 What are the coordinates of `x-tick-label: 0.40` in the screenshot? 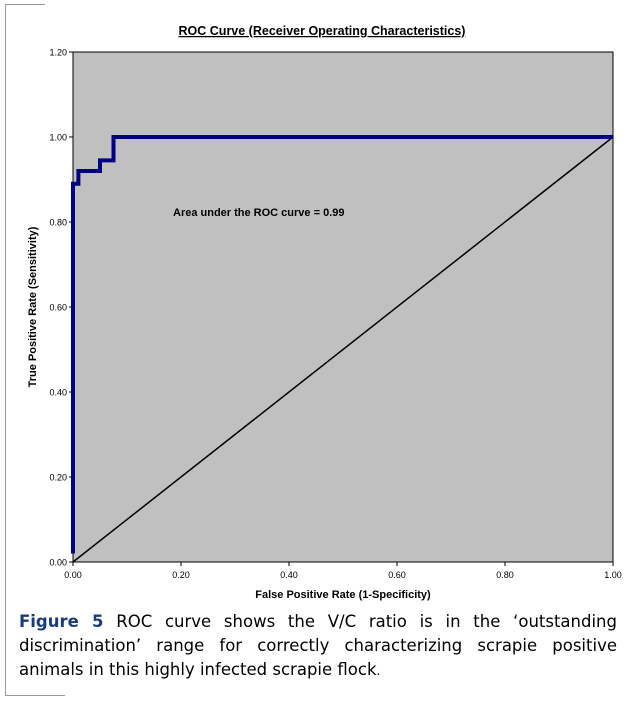 It's located at (289, 575).